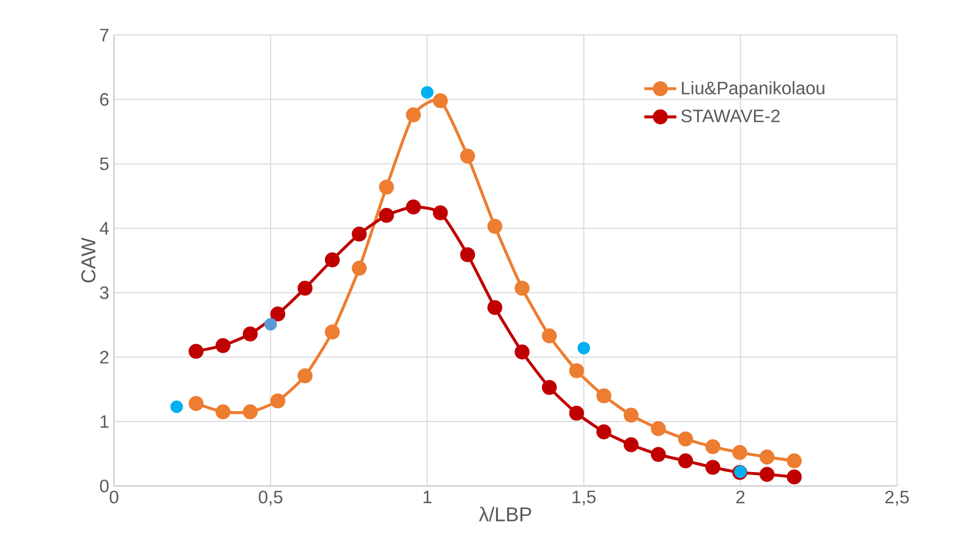  Describe the element at coordinates (730, 116) in the screenshot. I see `legend-label: STAWAVE-2` at that location.